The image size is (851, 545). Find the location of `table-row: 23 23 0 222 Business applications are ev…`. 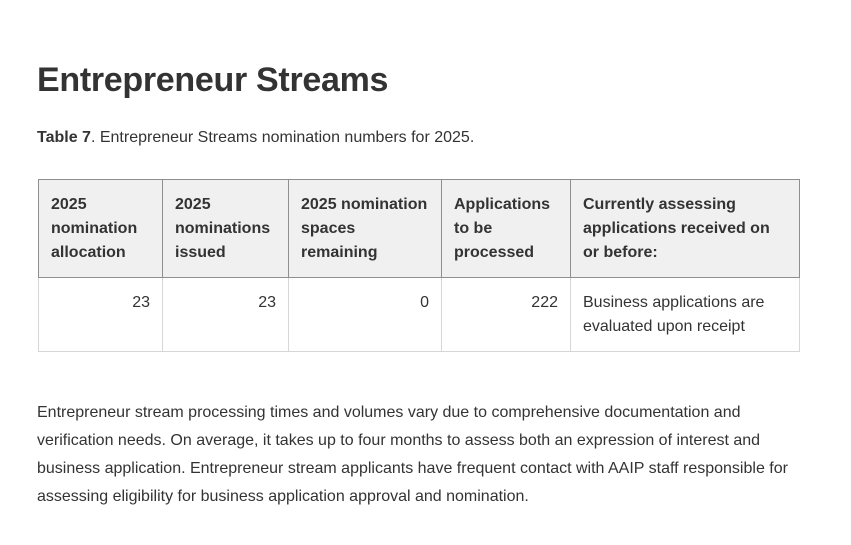

table-row: 23 23 0 222 Business applications are ev… is located at coordinates (419, 314).